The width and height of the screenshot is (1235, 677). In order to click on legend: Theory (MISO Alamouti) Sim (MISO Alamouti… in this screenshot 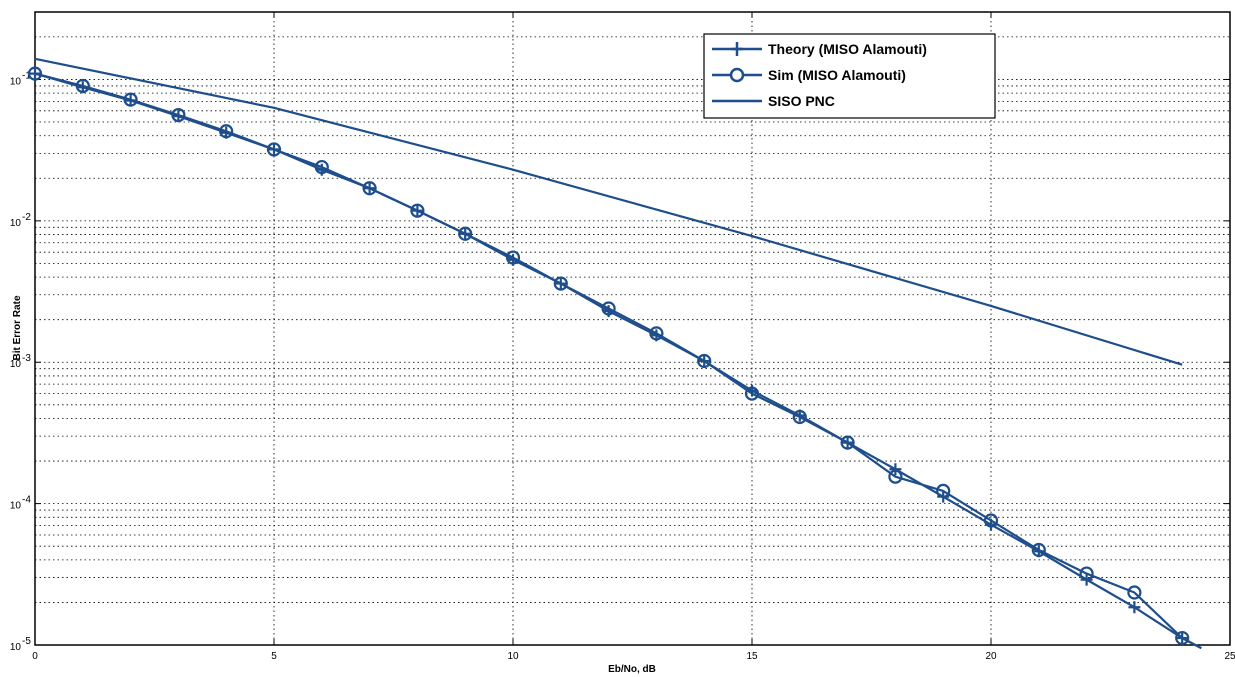, I will do `click(849, 76)`.